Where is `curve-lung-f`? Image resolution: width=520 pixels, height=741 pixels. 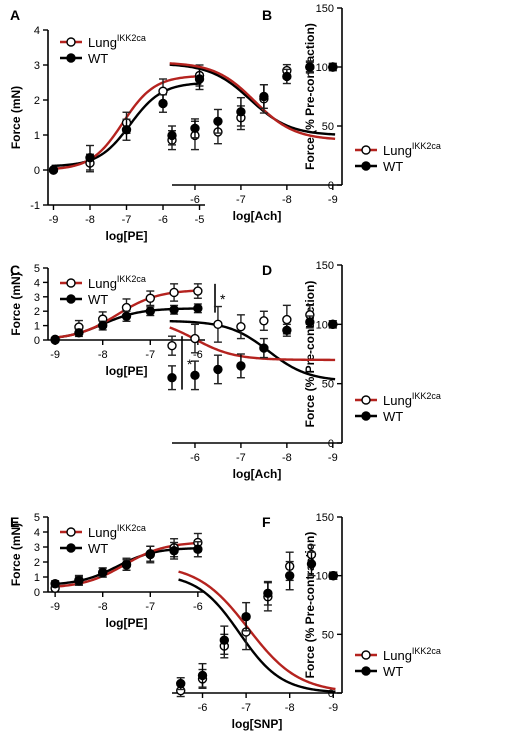 curve-lung-f is located at coordinates (257, 630).